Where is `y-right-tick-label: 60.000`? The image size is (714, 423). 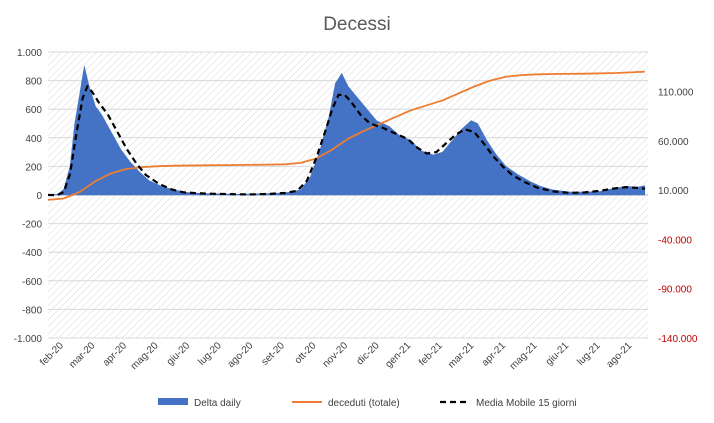
y-right-tick-label: 60.000 is located at coordinates (673, 142).